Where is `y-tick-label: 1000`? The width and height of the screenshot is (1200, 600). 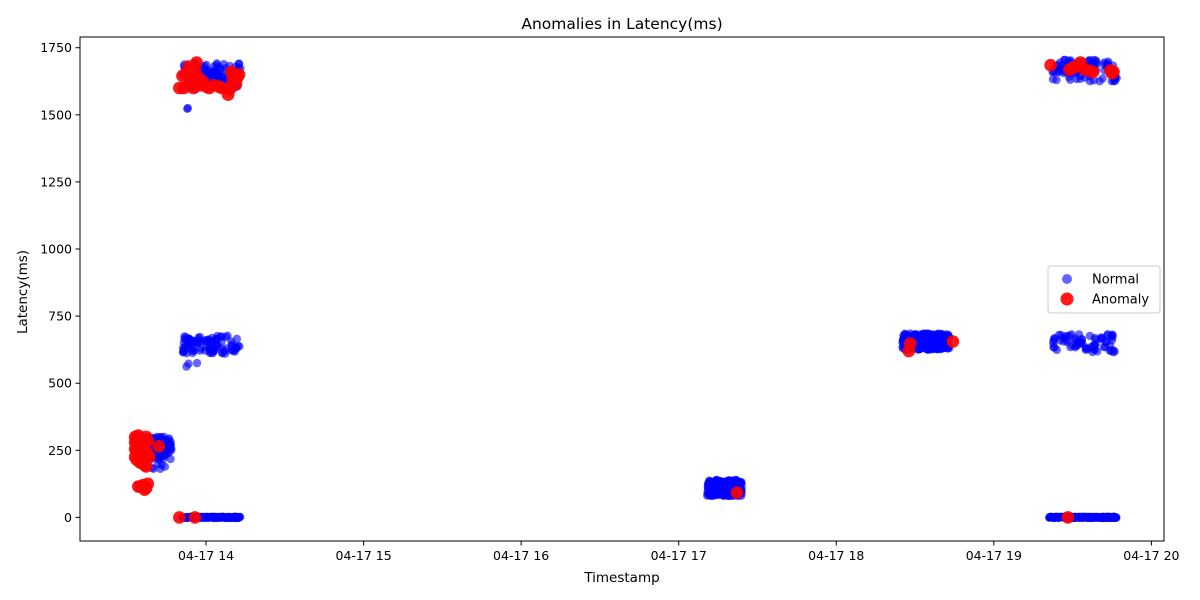
y-tick-label: 1000 is located at coordinates (56, 249).